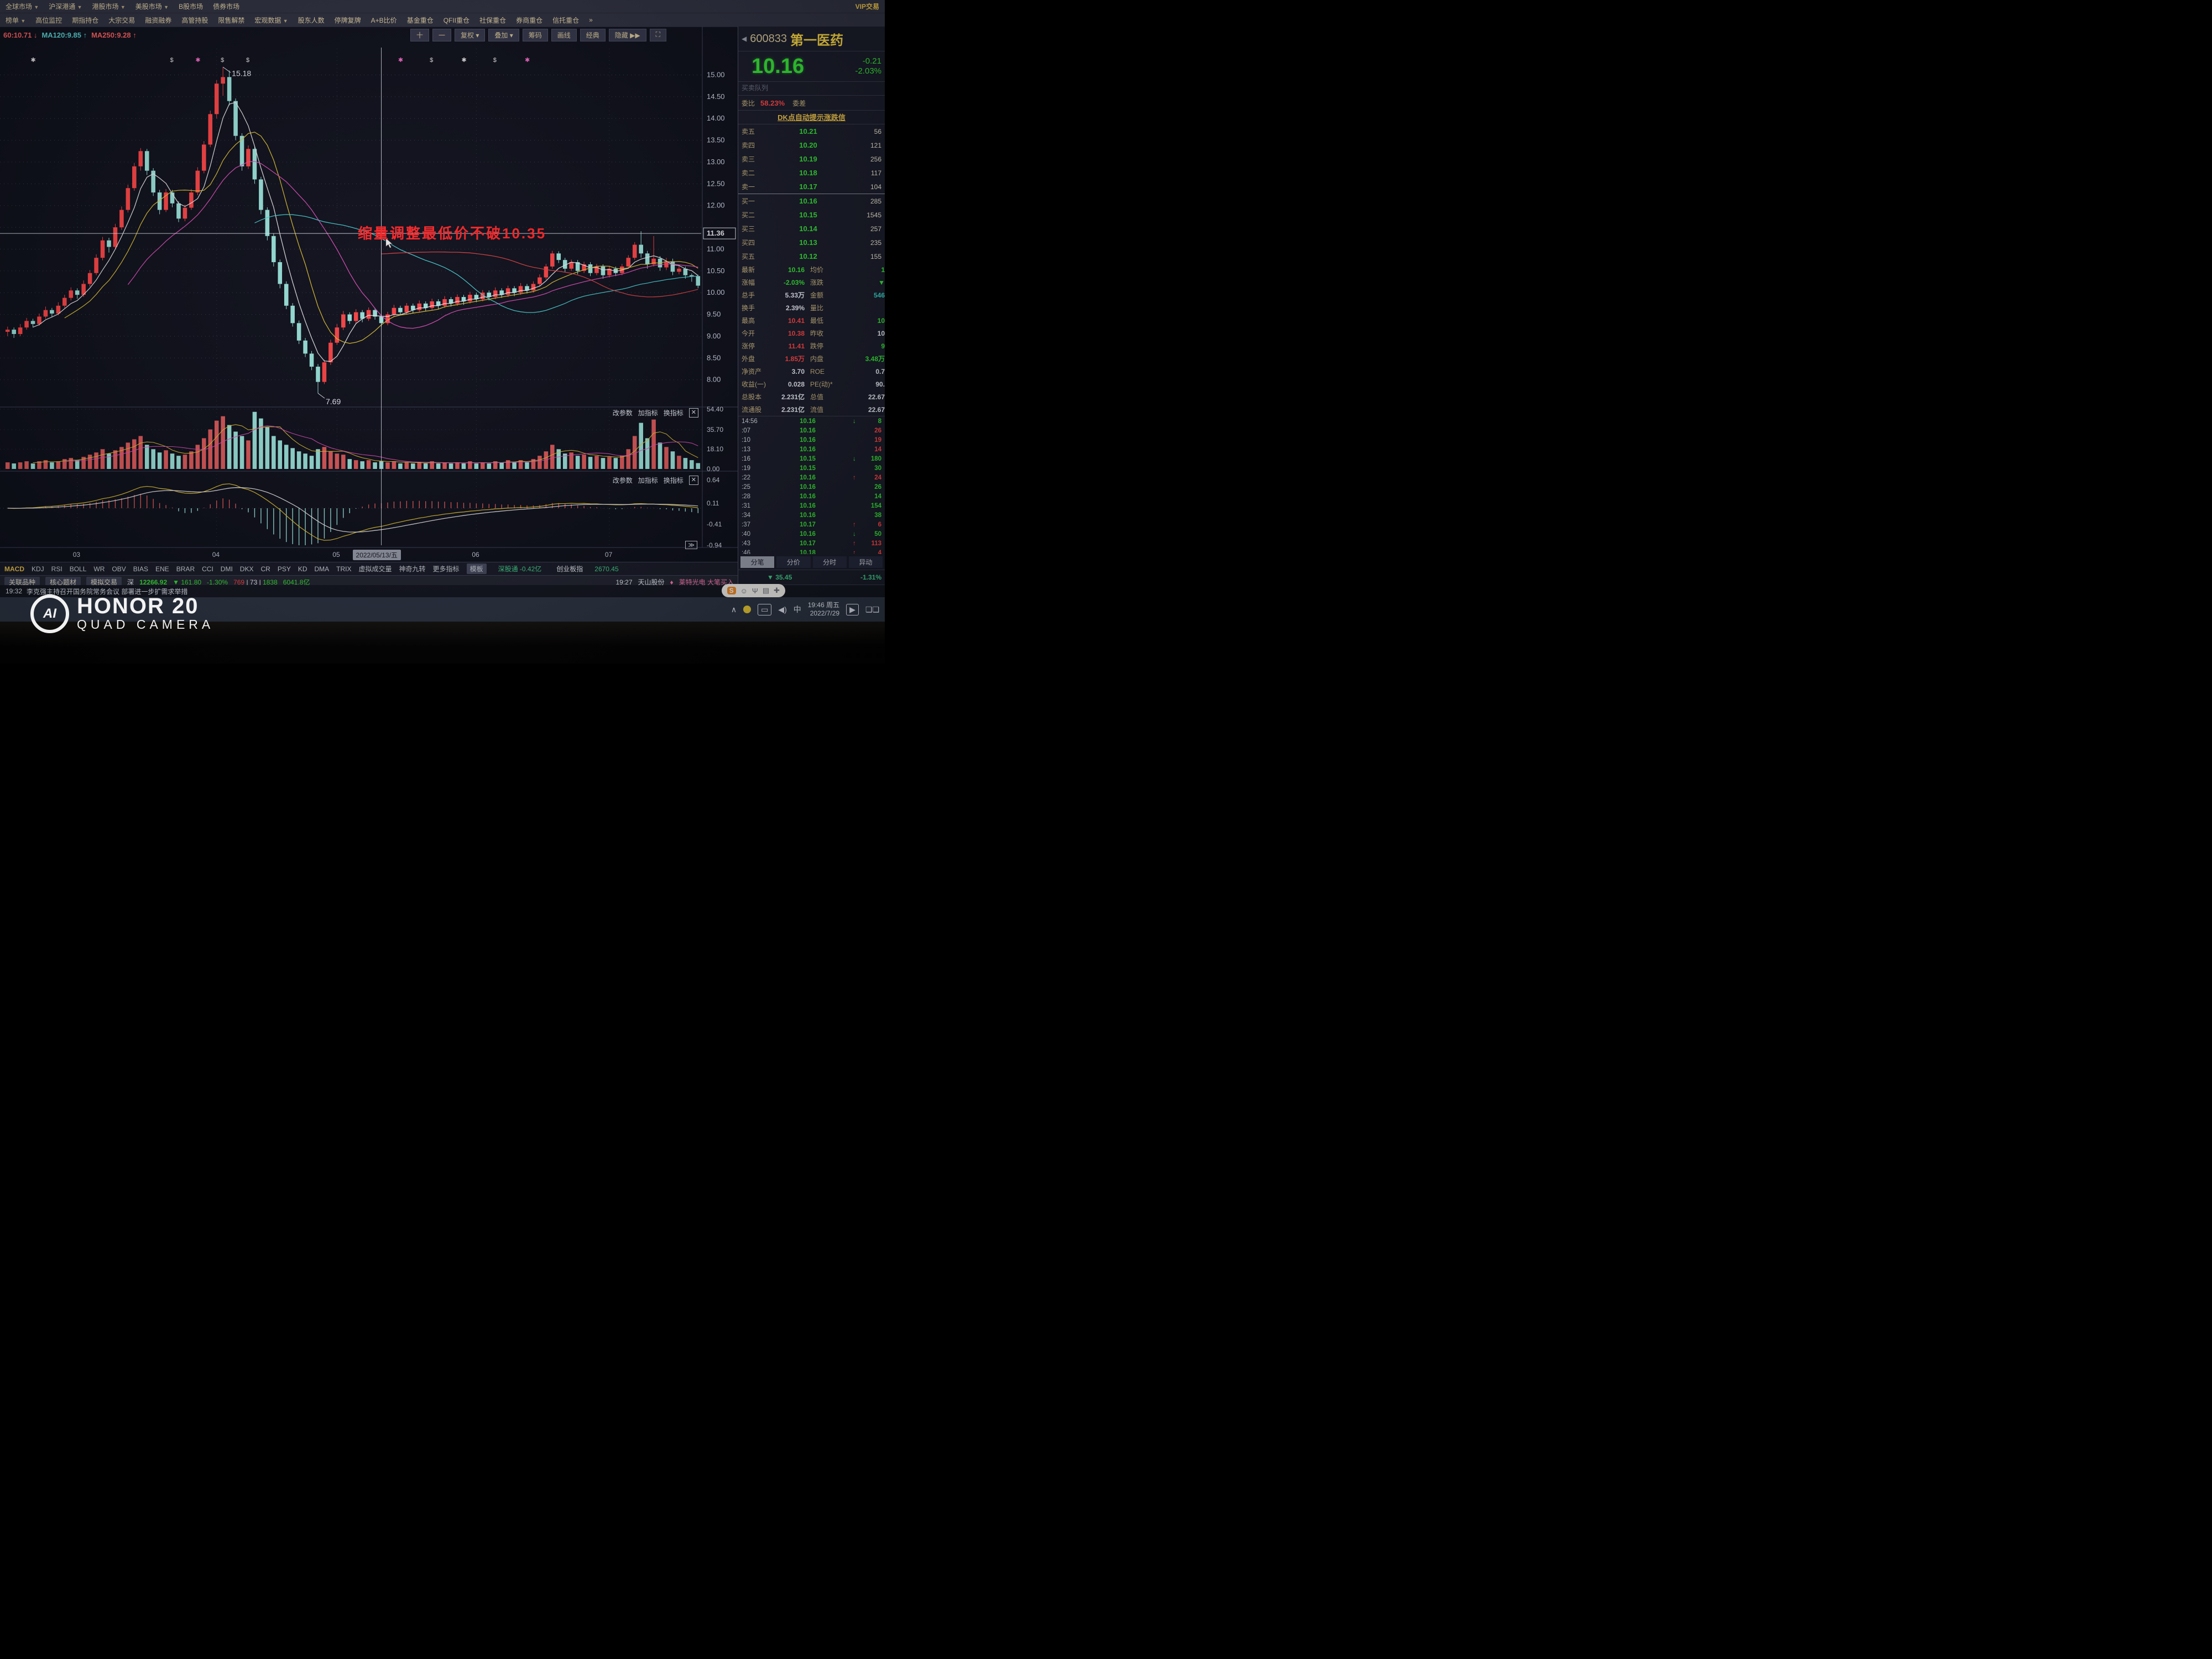  I want to click on input-lang-icon: 中, so click(797, 610).